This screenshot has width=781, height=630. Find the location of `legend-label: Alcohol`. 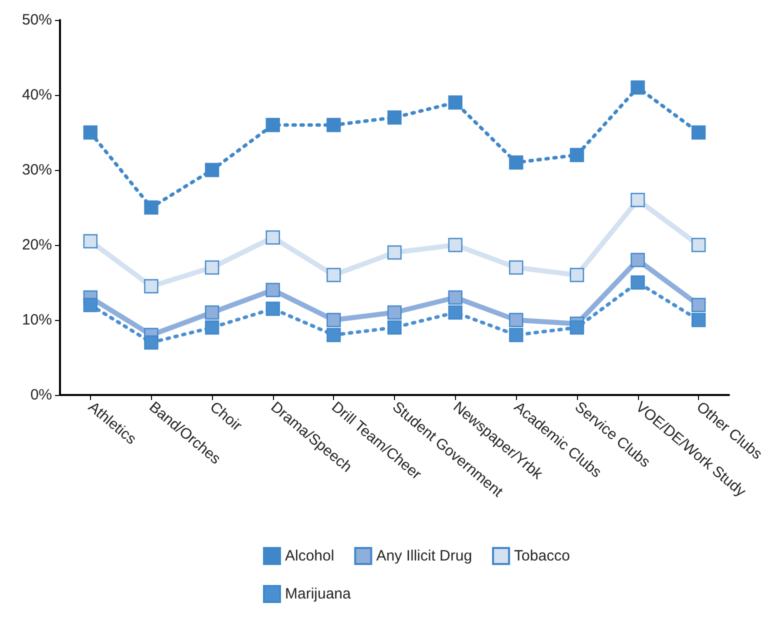

legend-label: Alcohol is located at coordinates (309, 556).